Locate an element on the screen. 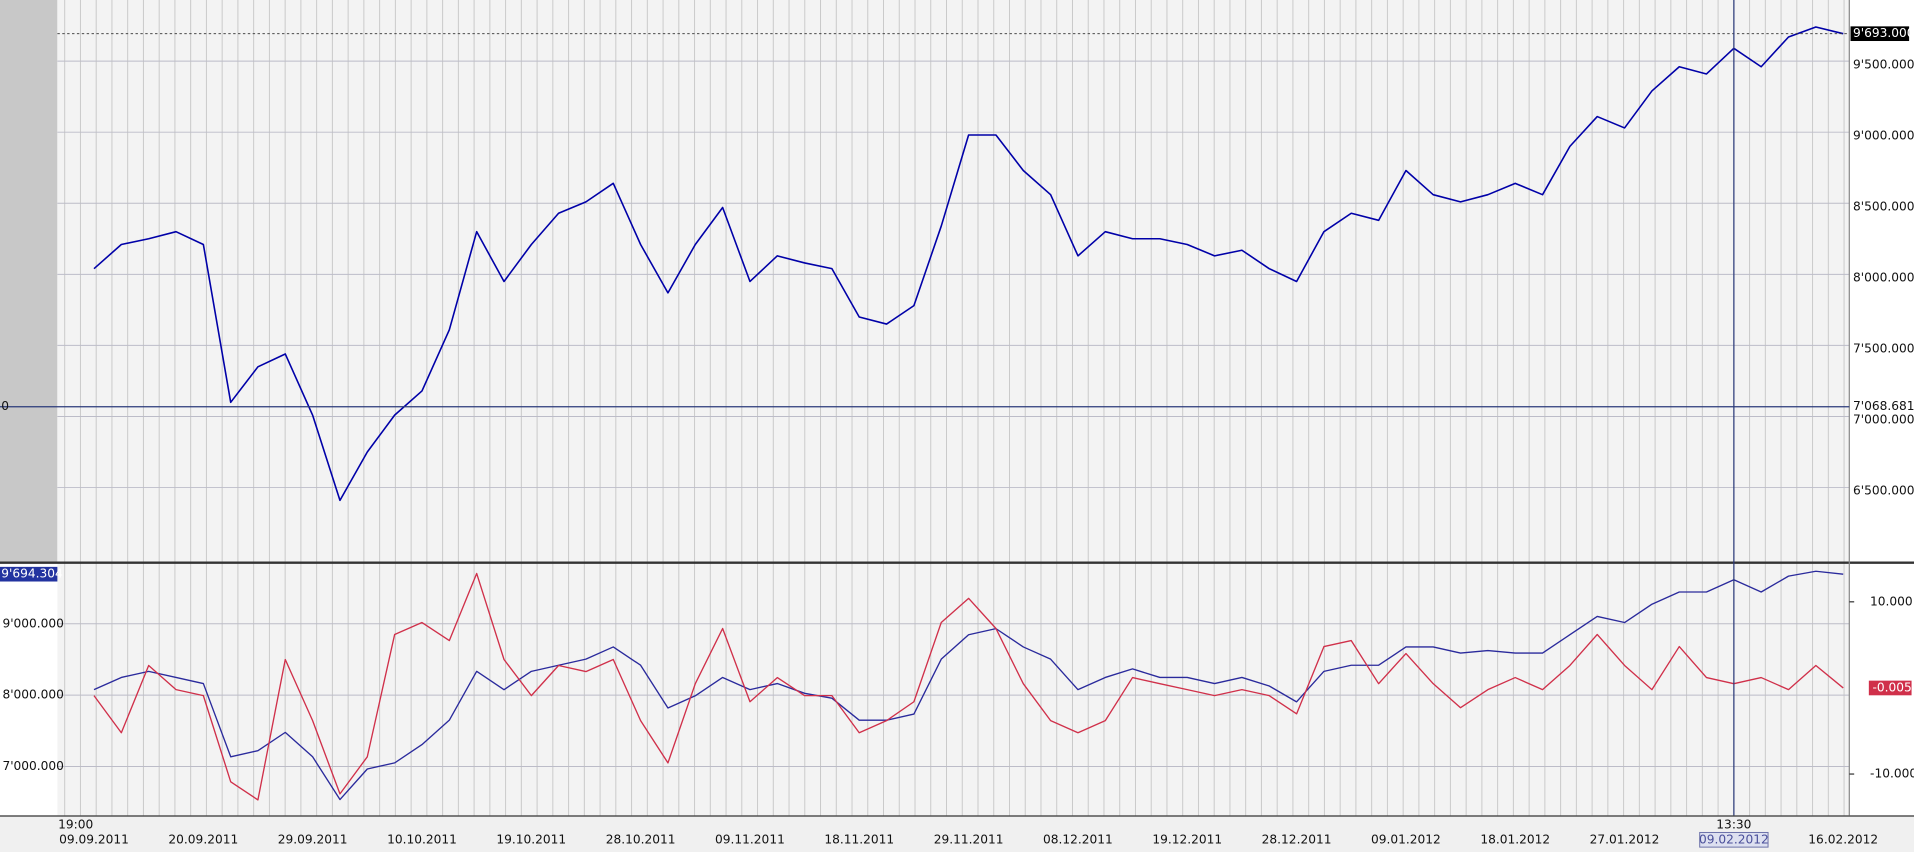 The image size is (1914, 852). x-tick-label: 18.11.2011 is located at coordinates (859, 839).